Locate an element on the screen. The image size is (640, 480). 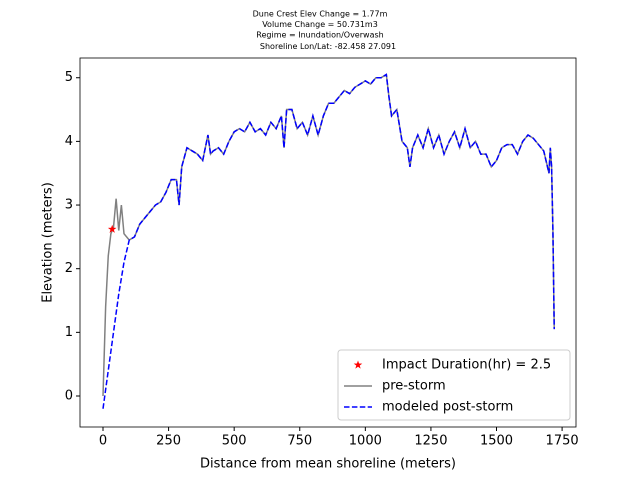
y-tick-label: 4 is located at coordinates (69, 141).